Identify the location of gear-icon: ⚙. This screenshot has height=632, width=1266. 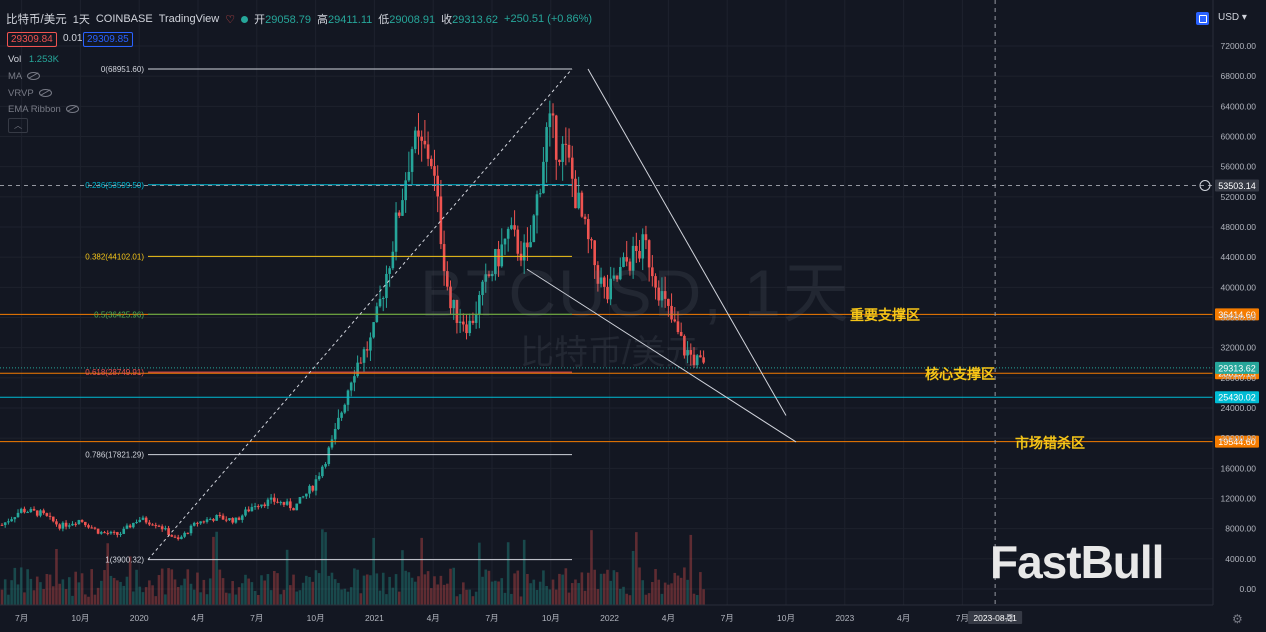
(1237, 619).